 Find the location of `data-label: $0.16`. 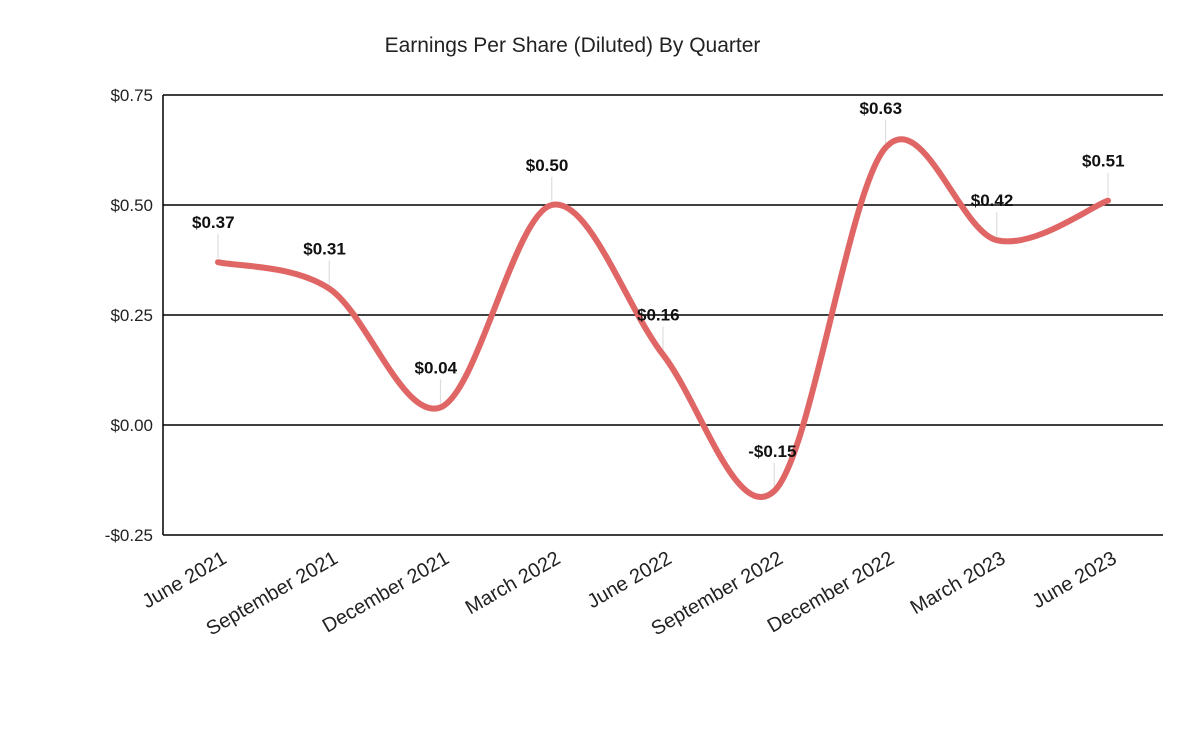

data-label: $0.16 is located at coordinates (658, 315).